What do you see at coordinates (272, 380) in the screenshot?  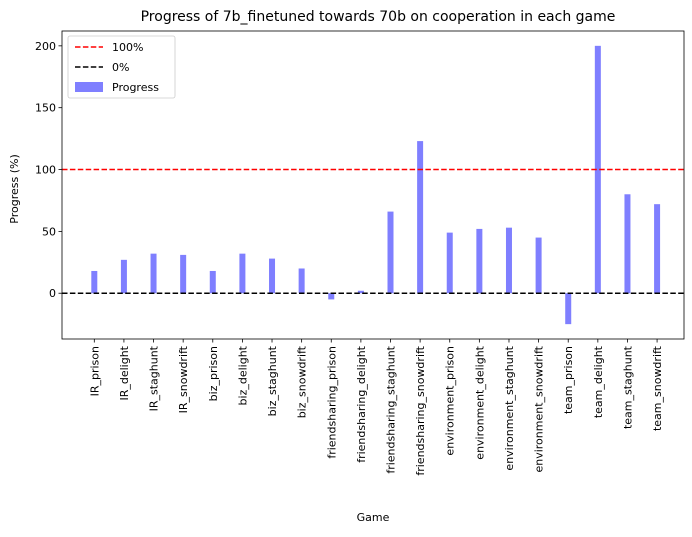 I see `x-tick-label: biz_staghunt` at bounding box center [272, 380].